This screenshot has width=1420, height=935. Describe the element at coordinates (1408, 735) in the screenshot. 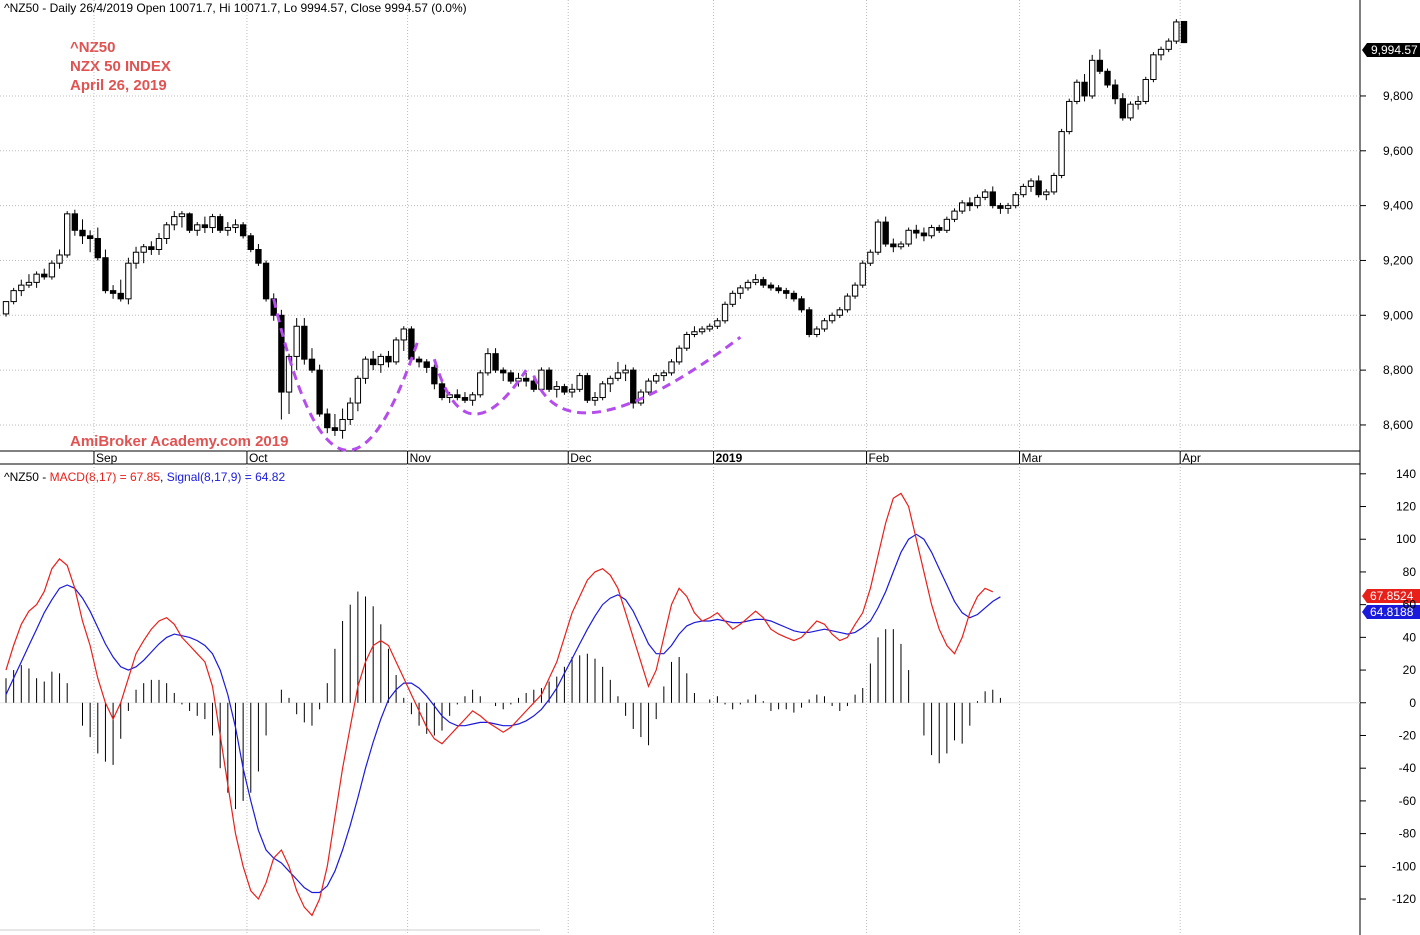

I see `macd-y-tick-label: -20` at that location.